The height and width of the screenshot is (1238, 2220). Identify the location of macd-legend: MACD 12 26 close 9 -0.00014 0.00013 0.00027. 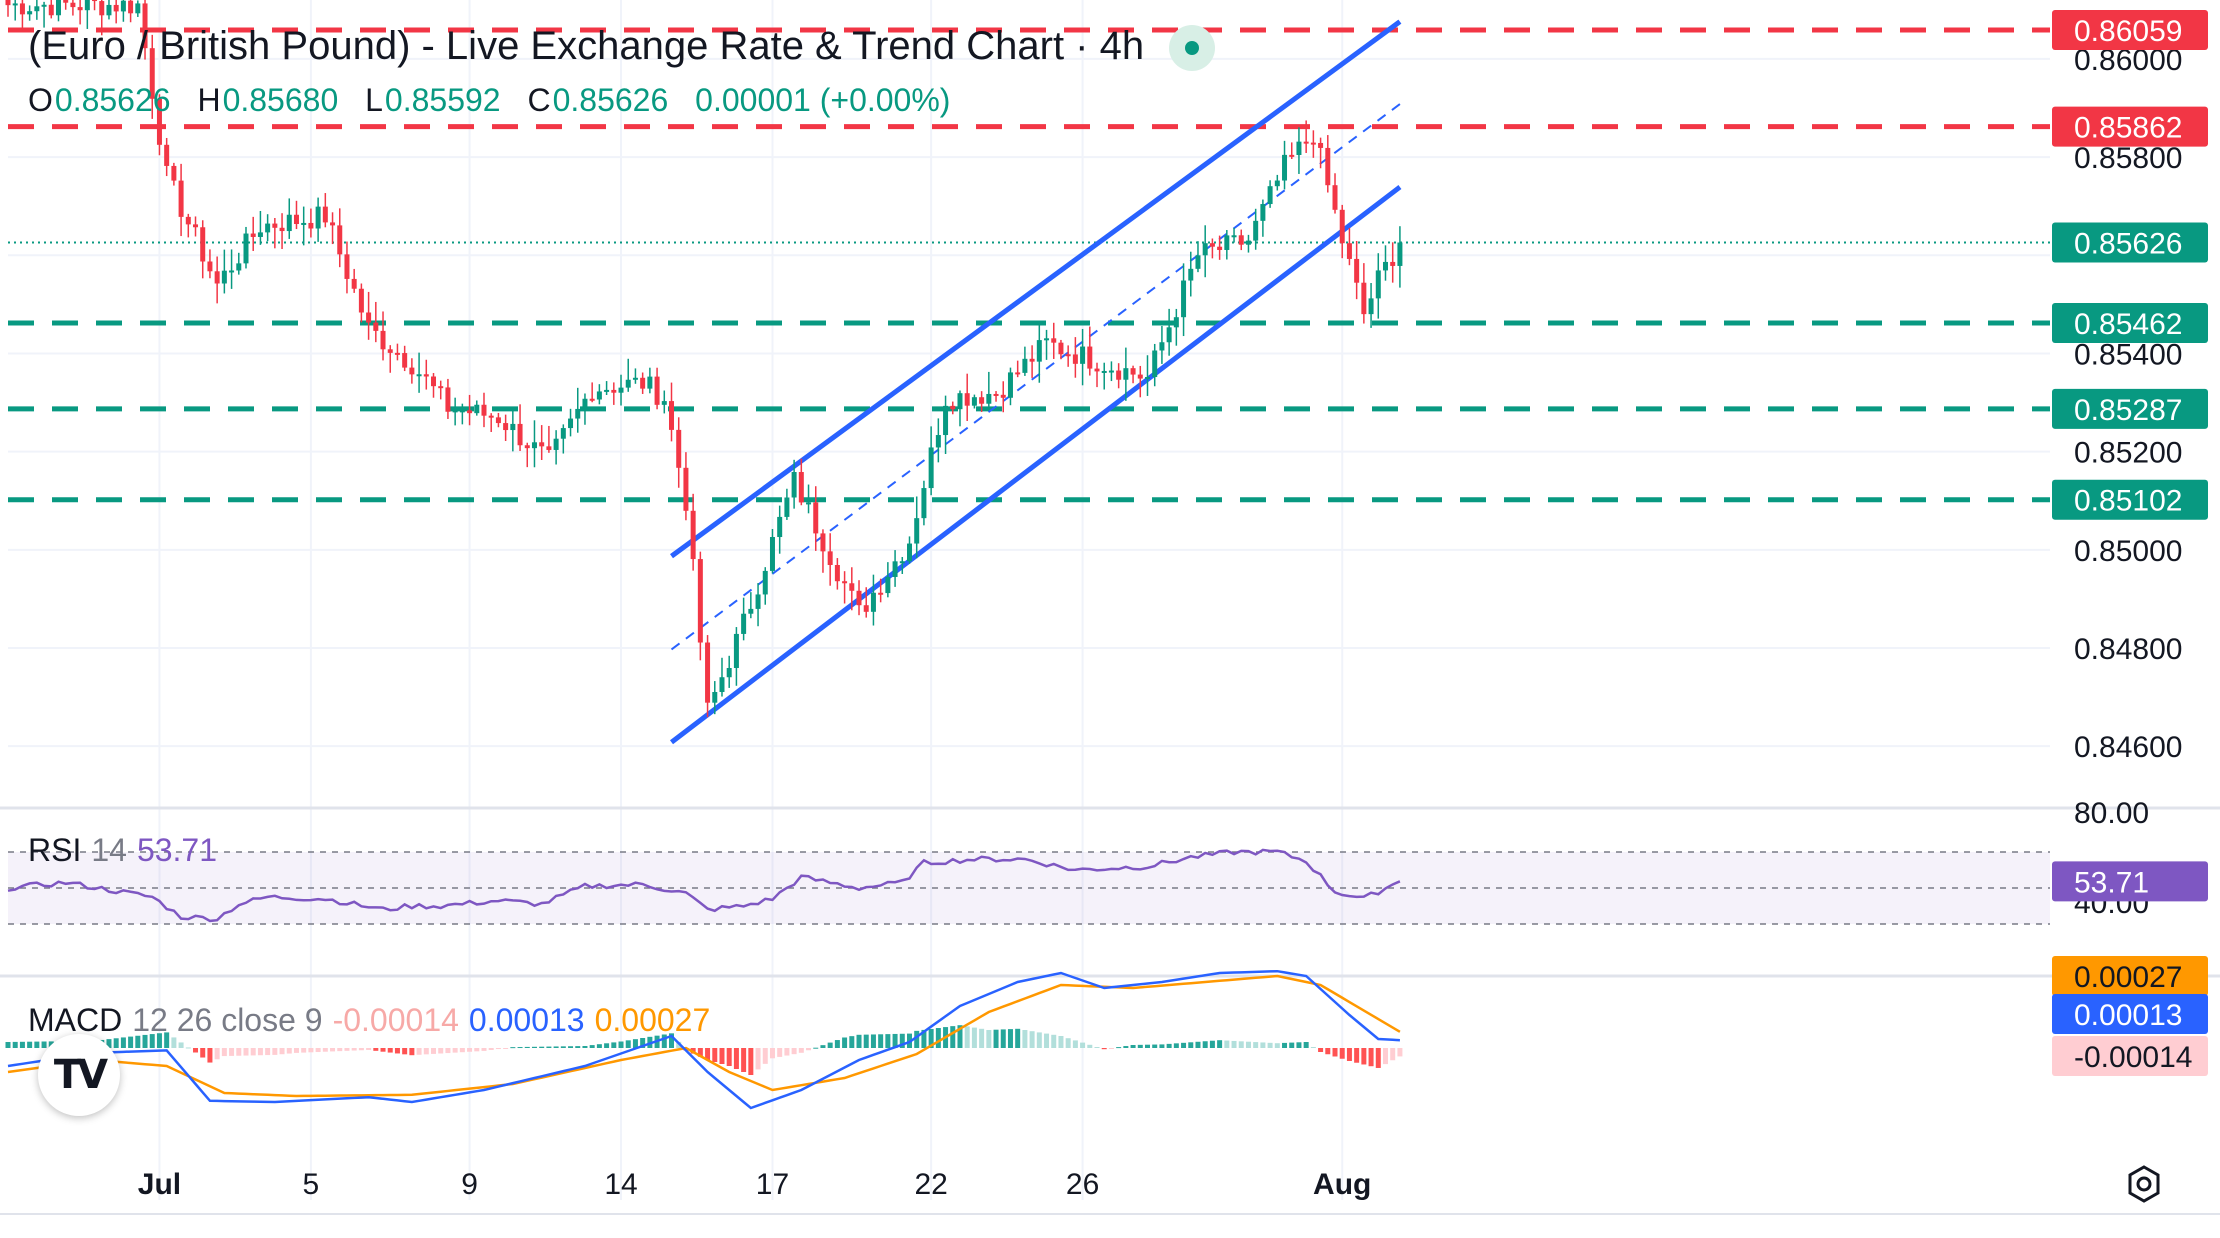
(374, 1020).